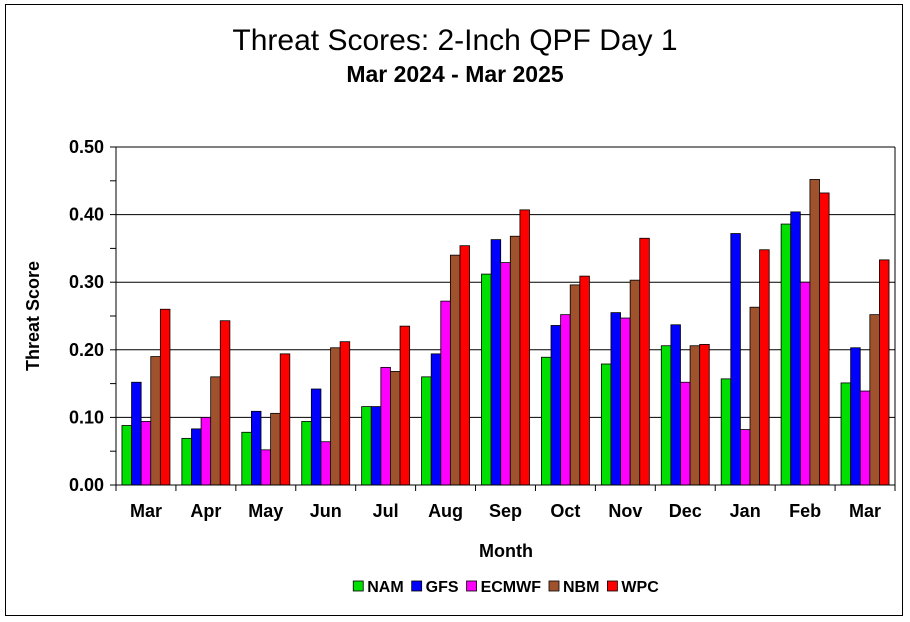 This screenshot has width=910, height=622. I want to click on legend-label-nam: NAM, so click(385, 587).